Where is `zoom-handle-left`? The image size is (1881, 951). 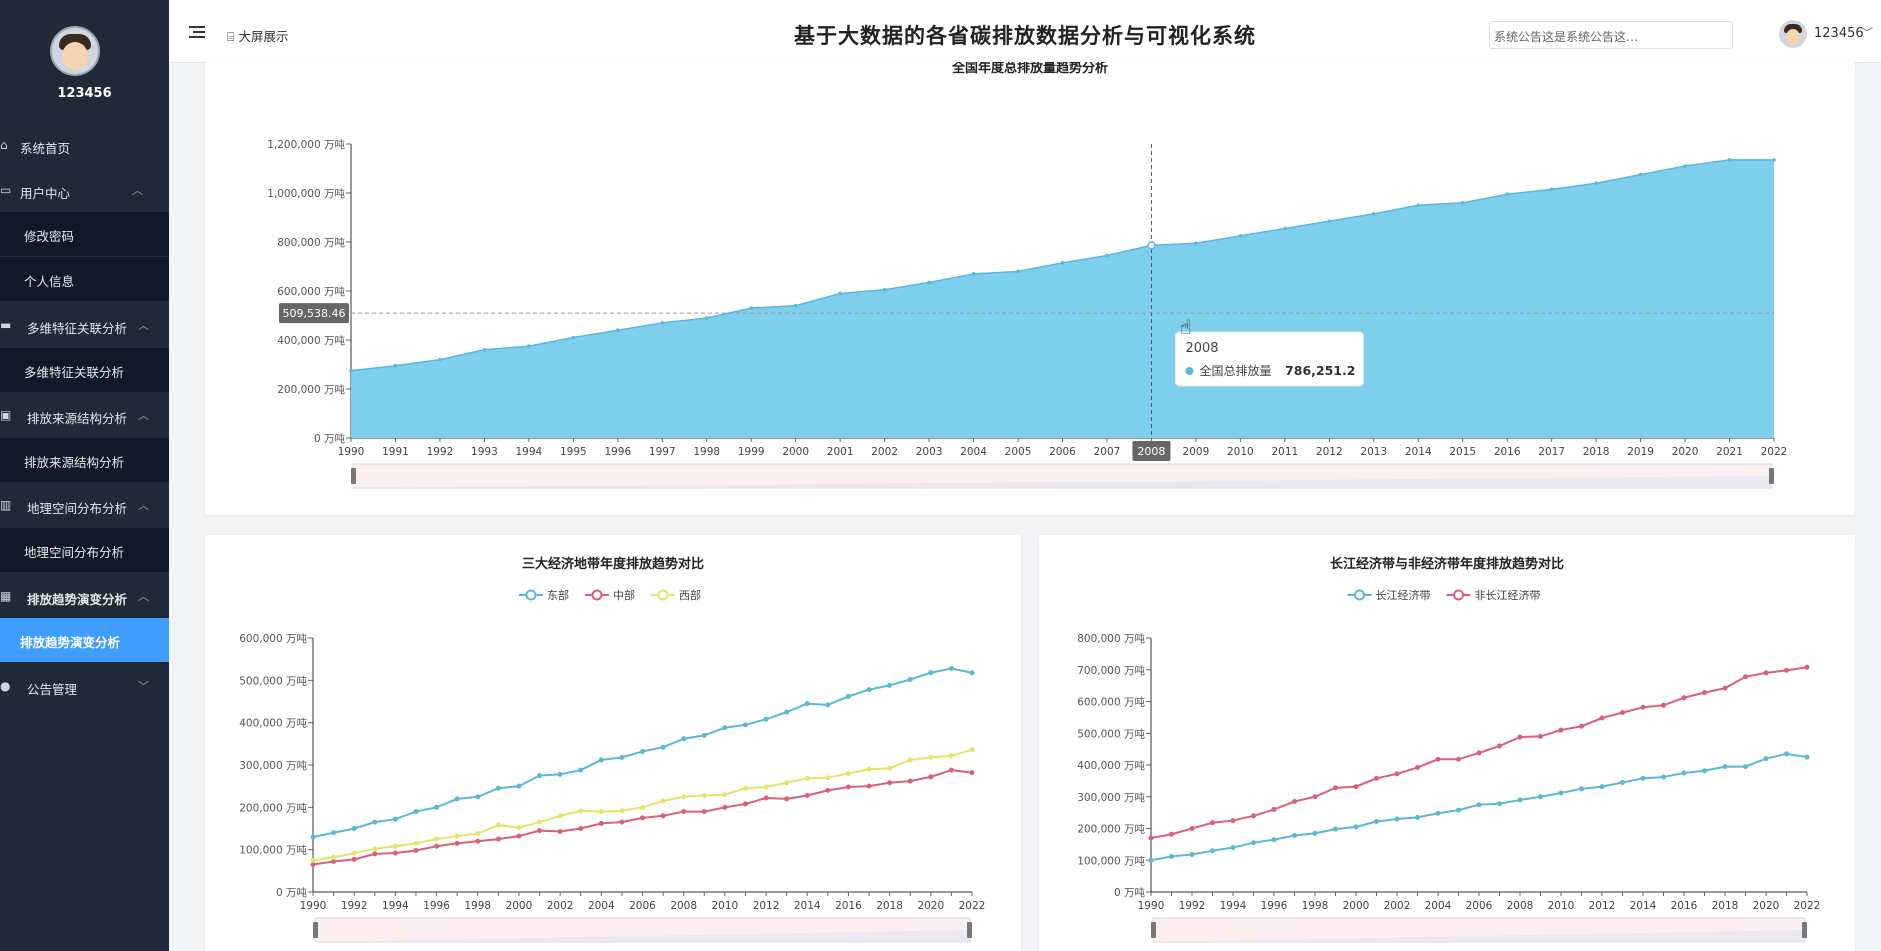
zoom-handle-left is located at coordinates (1153, 930).